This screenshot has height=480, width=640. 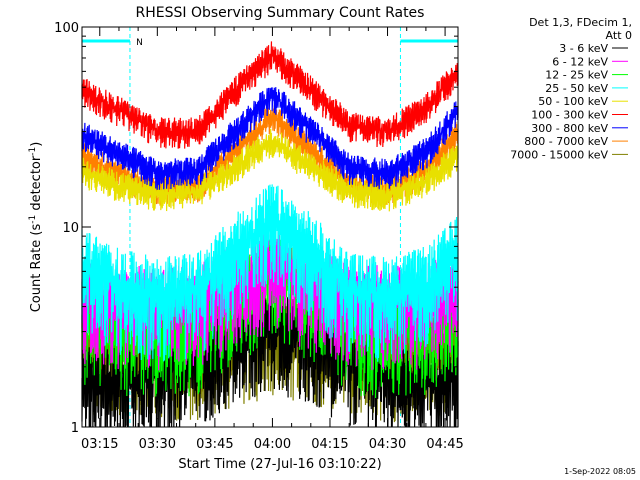 I want to click on x-tick-label: 04:00, so click(x=272, y=444).